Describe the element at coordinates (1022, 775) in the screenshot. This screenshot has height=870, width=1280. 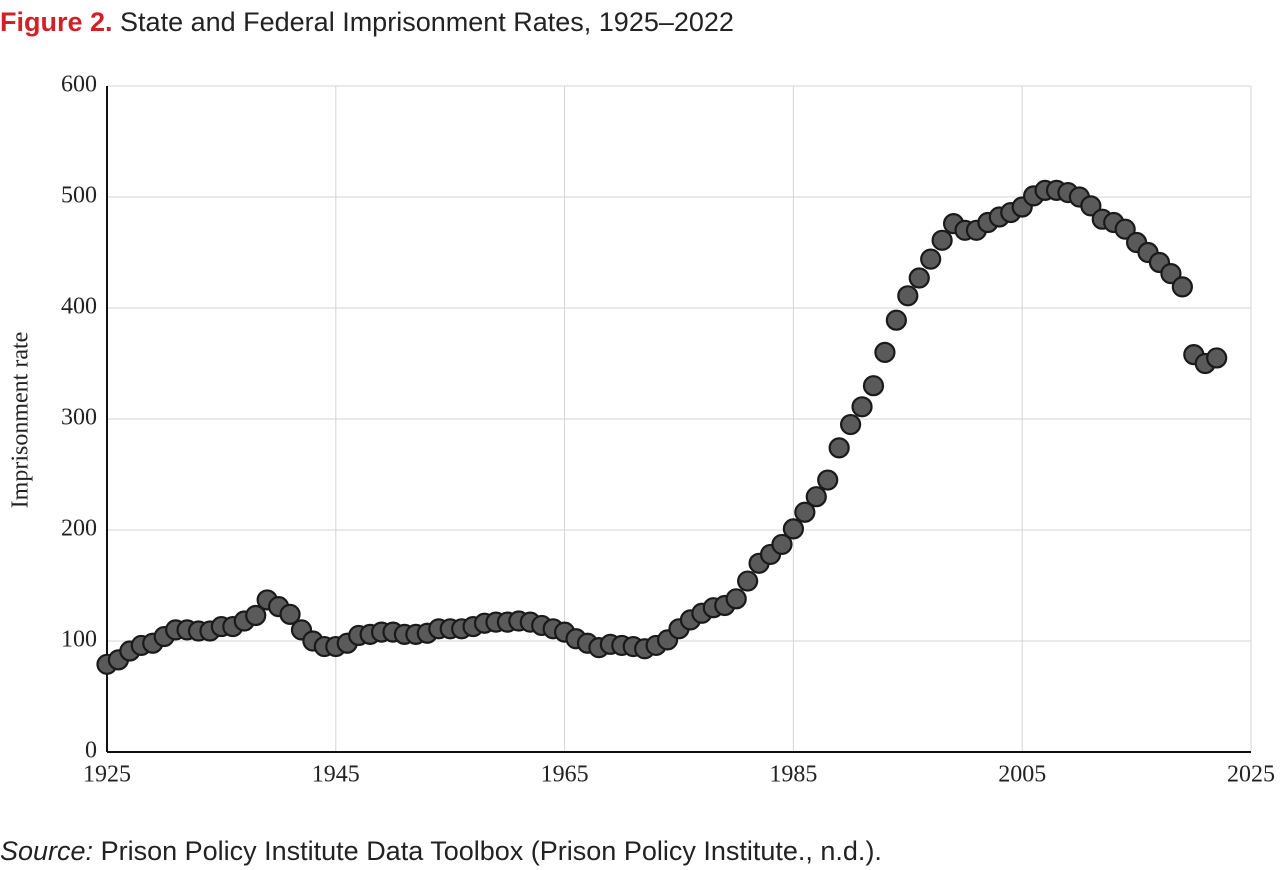
I see `x-tick-label: 2005` at that location.